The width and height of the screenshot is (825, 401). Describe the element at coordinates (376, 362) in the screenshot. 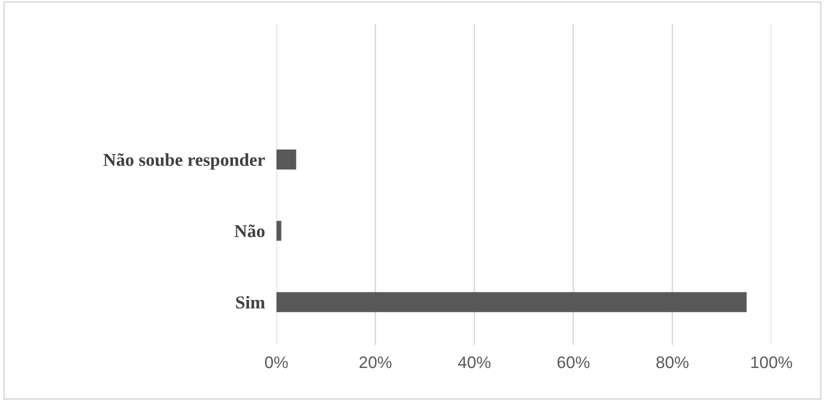

I see `x-tick-label: 20%` at that location.